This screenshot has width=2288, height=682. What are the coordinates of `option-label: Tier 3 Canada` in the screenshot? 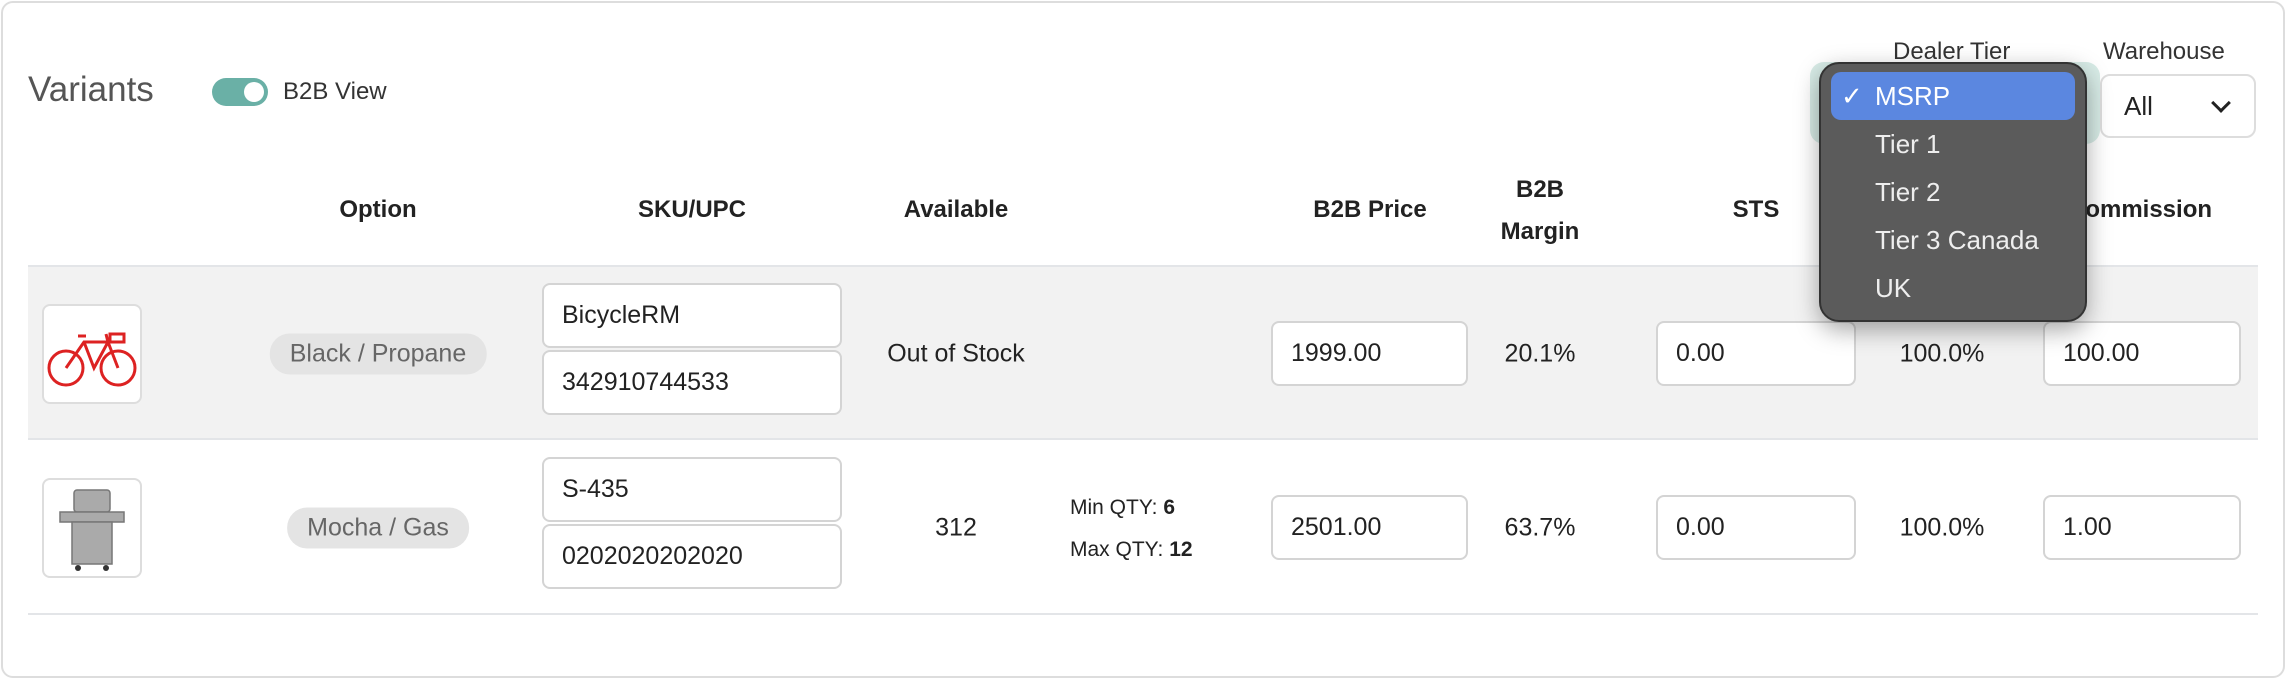 It's located at (1957, 239).